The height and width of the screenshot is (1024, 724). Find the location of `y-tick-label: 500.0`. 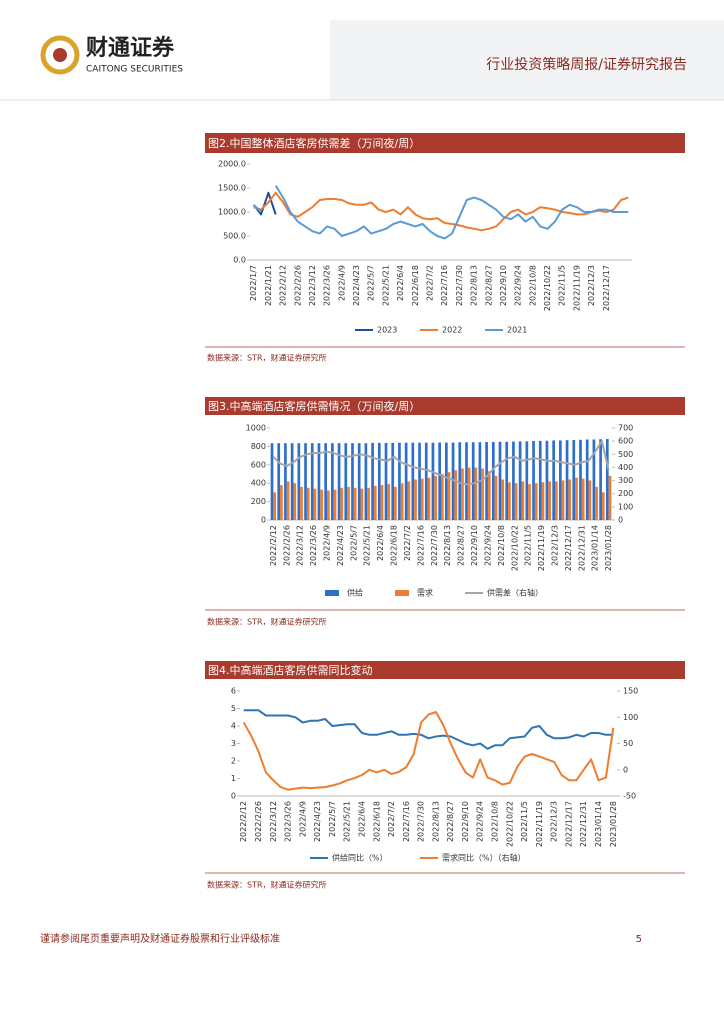

y-tick-label: 500.0 is located at coordinates (234, 236).